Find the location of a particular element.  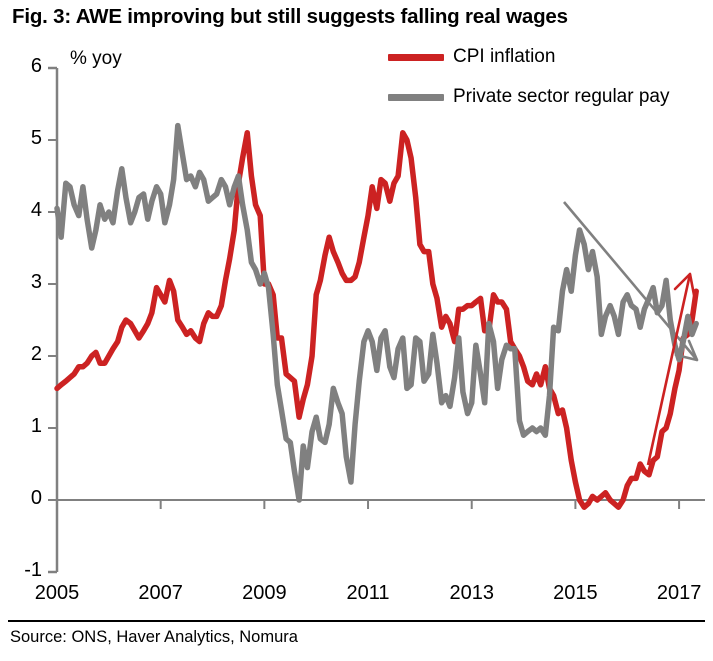

legend-item-cpi-inflation: CPI inflation is located at coordinates (471, 57).